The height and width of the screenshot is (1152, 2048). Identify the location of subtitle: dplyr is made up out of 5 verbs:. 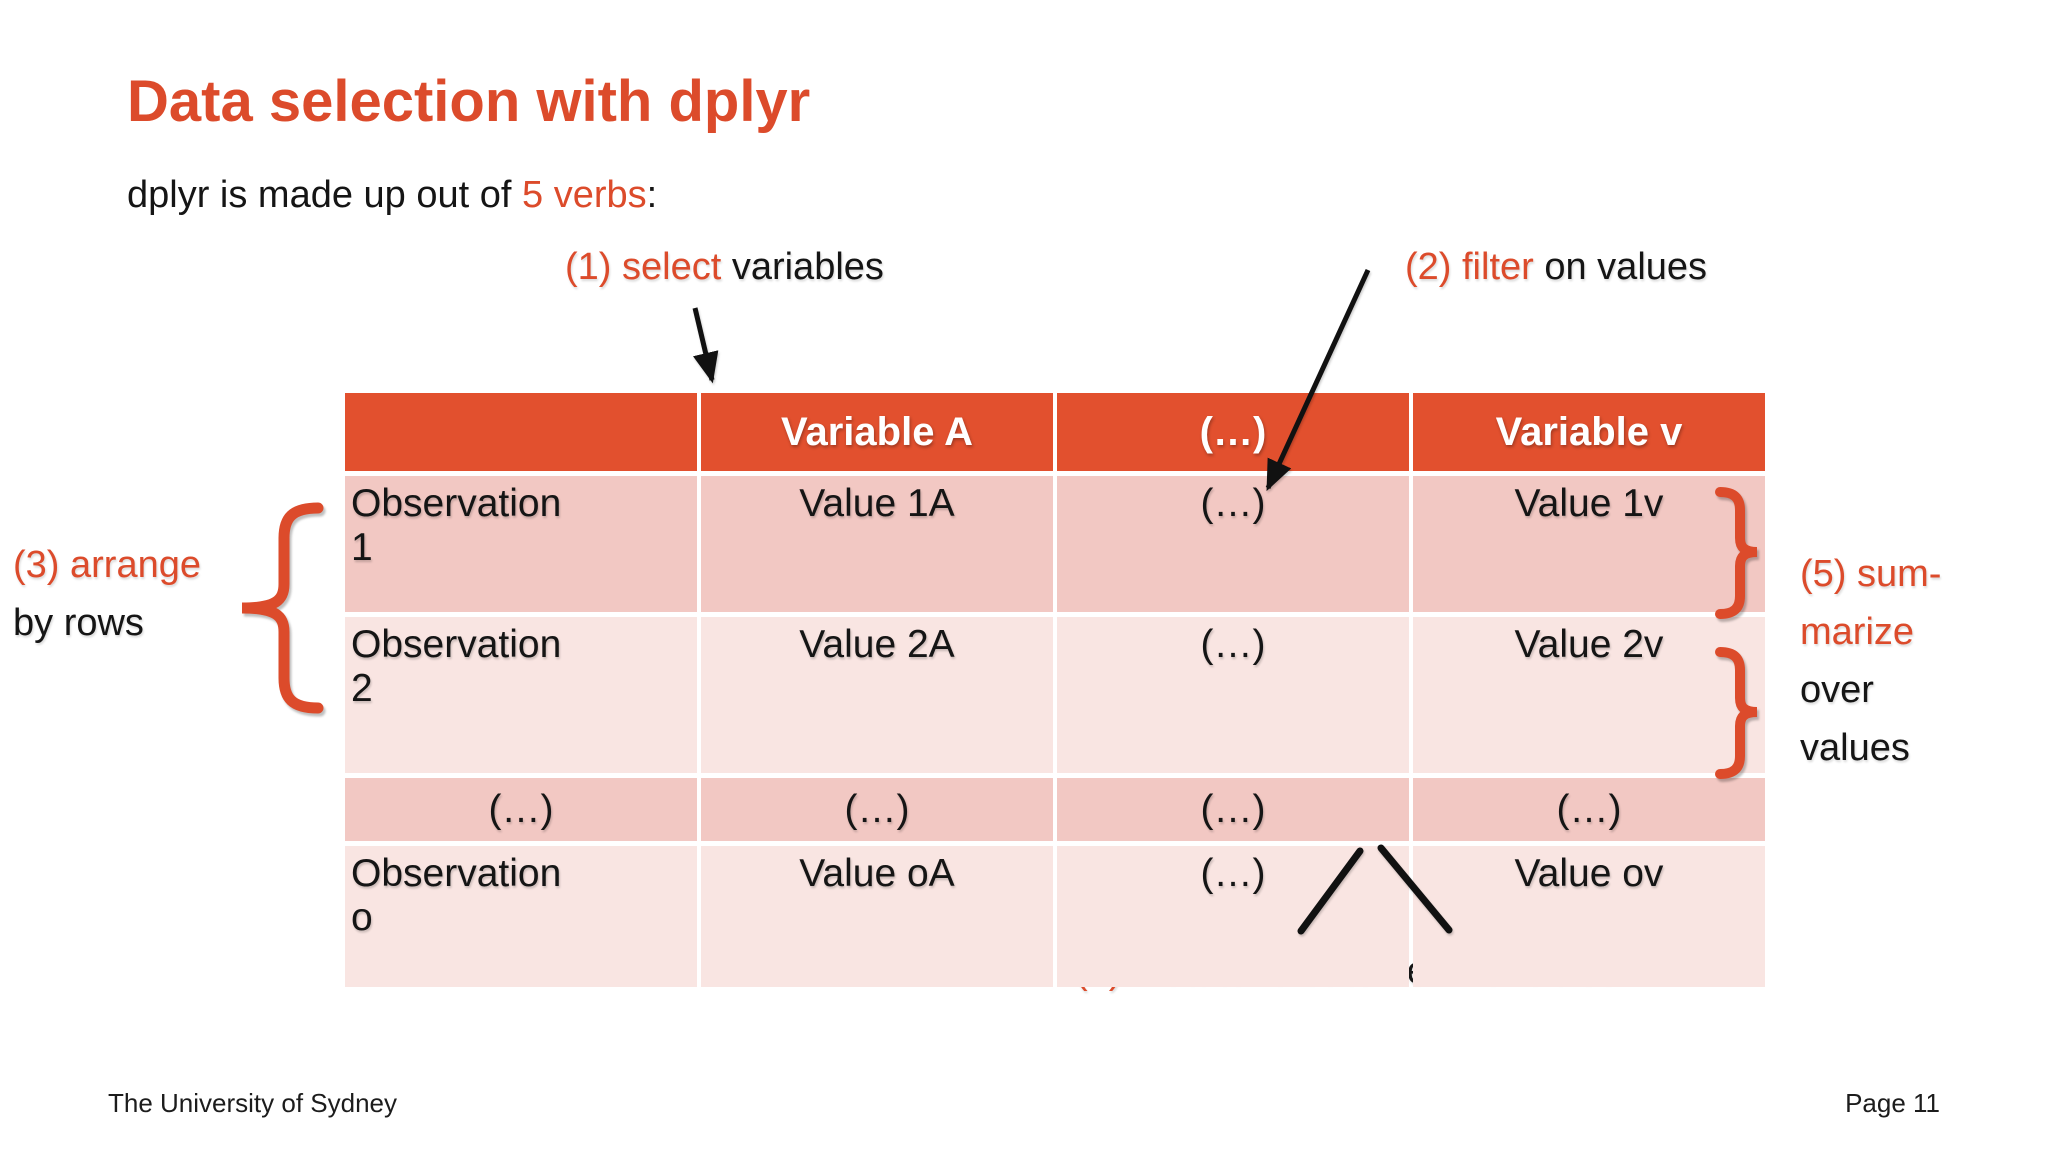
(392, 195).